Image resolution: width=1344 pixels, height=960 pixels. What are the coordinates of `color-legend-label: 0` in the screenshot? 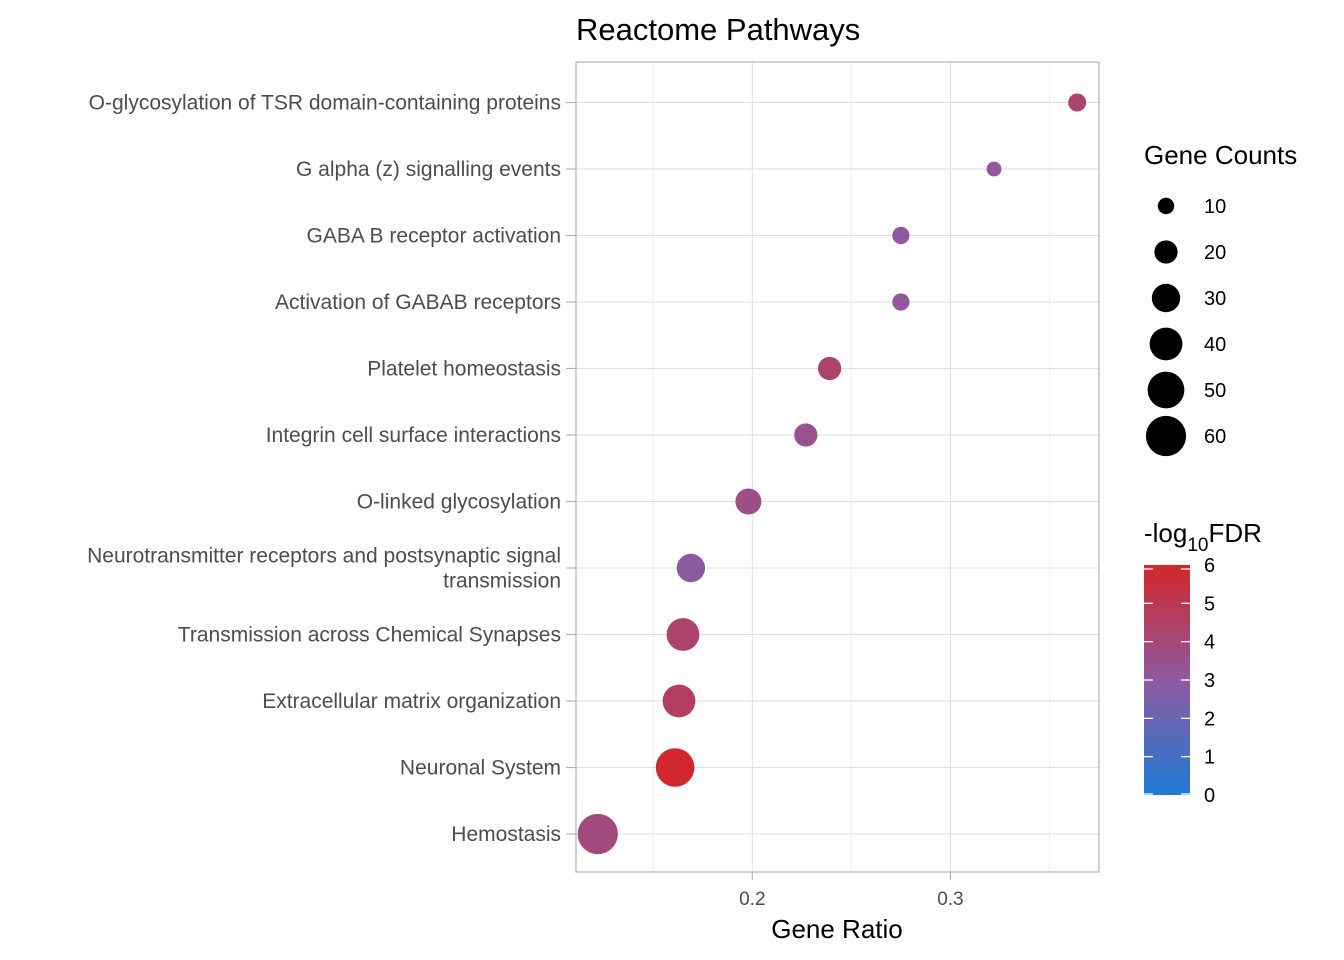 It's located at (1209, 796).